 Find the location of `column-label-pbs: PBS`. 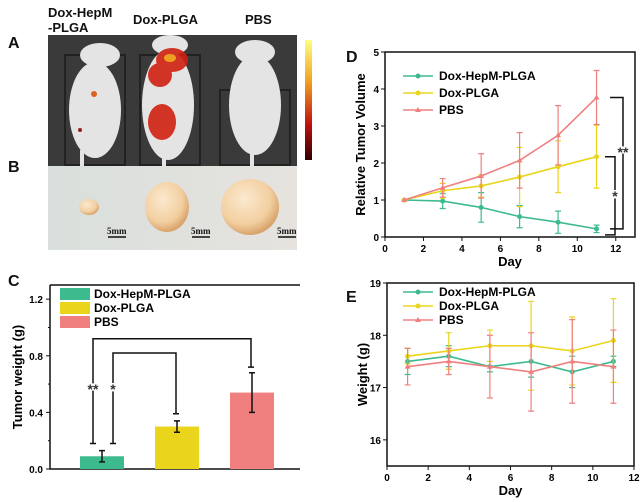

column-label-pbs: PBS is located at coordinates (258, 19).